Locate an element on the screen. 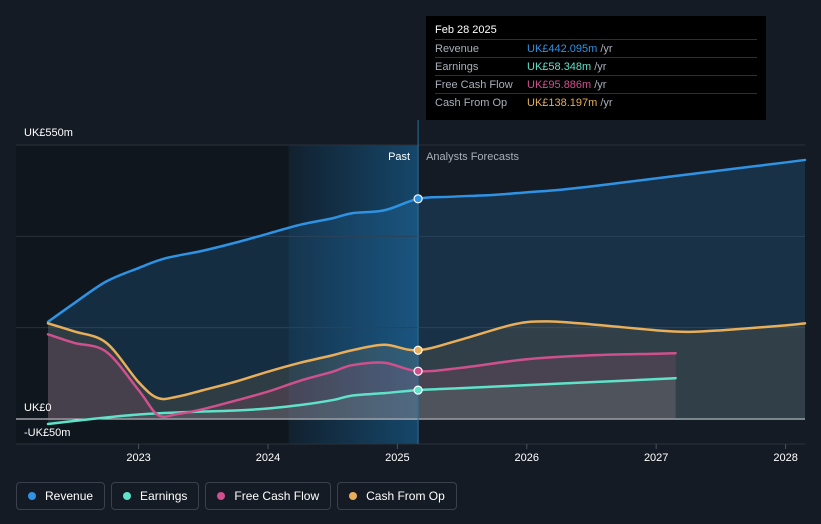  cash-from-op-dot-icon is located at coordinates (353, 496).